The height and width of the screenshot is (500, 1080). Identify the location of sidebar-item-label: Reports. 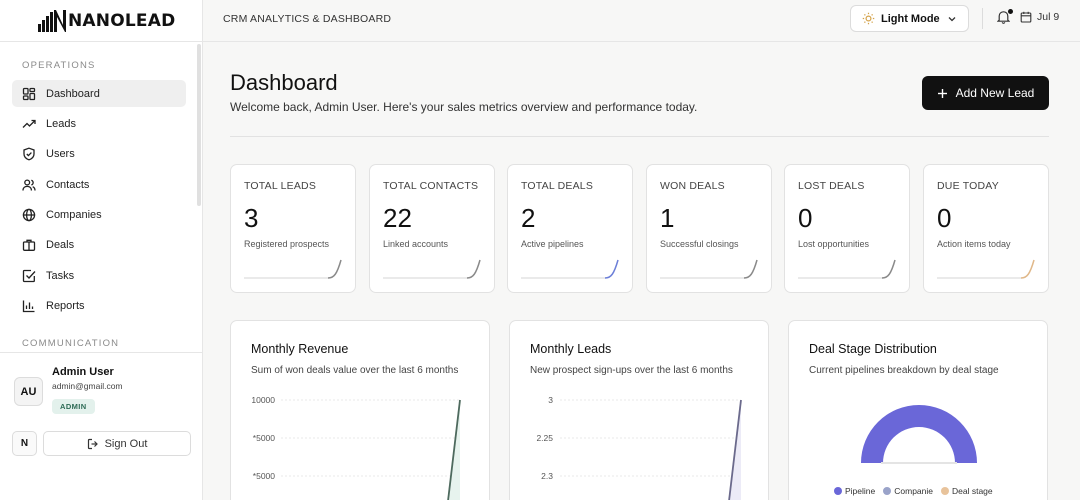
(65, 306).